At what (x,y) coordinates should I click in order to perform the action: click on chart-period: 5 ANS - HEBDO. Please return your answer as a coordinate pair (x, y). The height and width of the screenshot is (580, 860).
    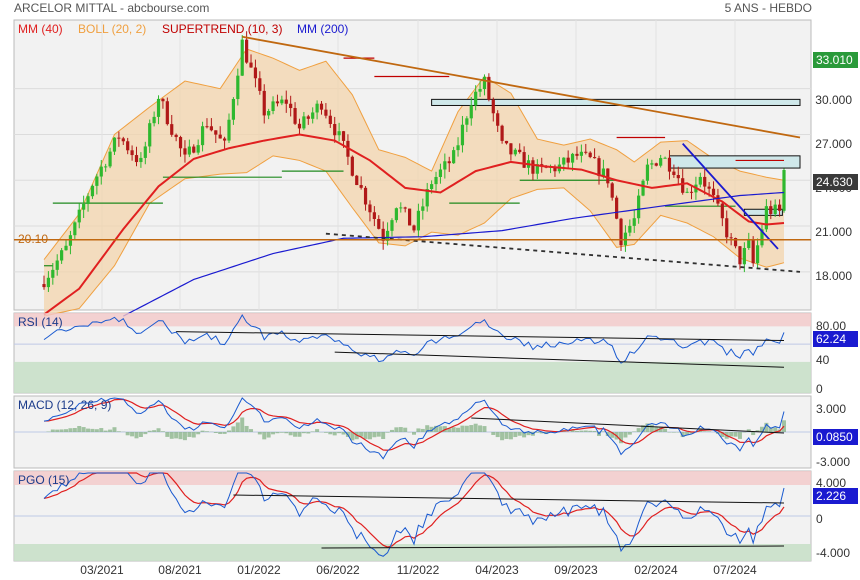
    Looking at the image, I should click on (768, 8).